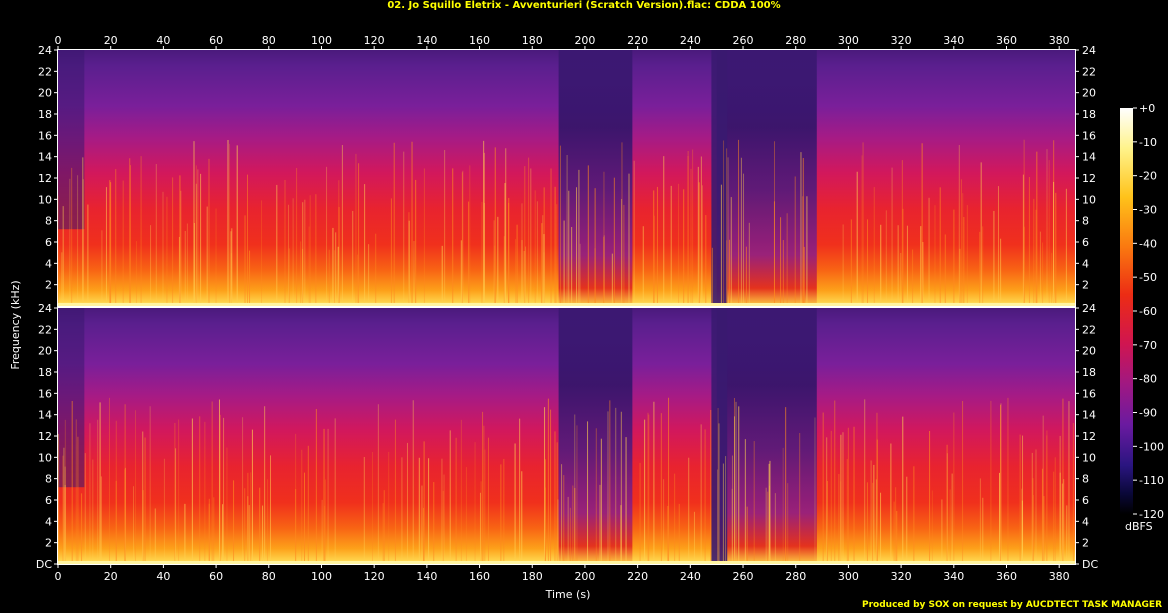 The width and height of the screenshot is (1168, 613). I want to click on y-tick-label-left: 12, so click(45, 178).